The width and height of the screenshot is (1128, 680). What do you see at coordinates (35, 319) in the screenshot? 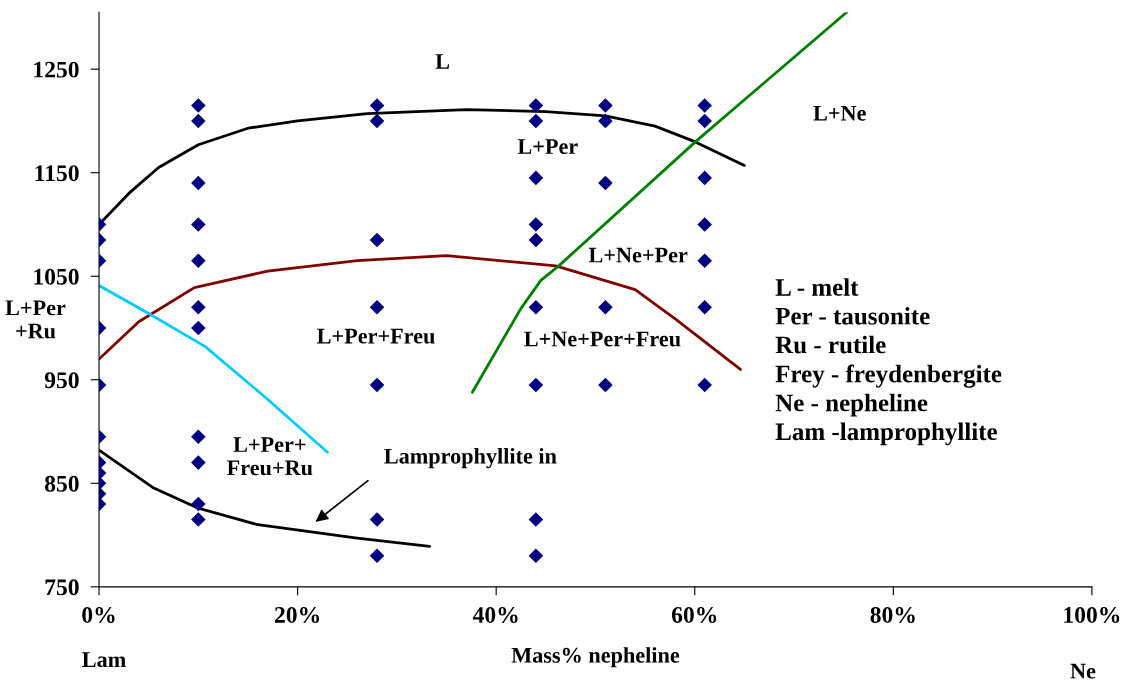
I see `text: L+Per +Ru` at bounding box center [35, 319].